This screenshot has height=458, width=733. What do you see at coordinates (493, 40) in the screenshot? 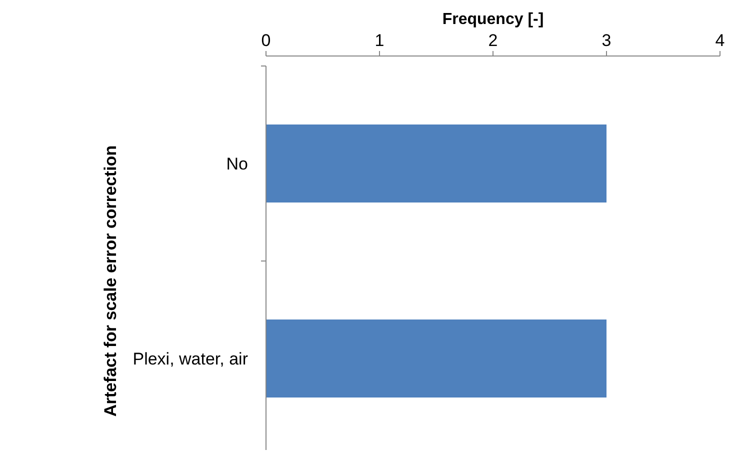
I see `x-tick-label: 2` at bounding box center [493, 40].